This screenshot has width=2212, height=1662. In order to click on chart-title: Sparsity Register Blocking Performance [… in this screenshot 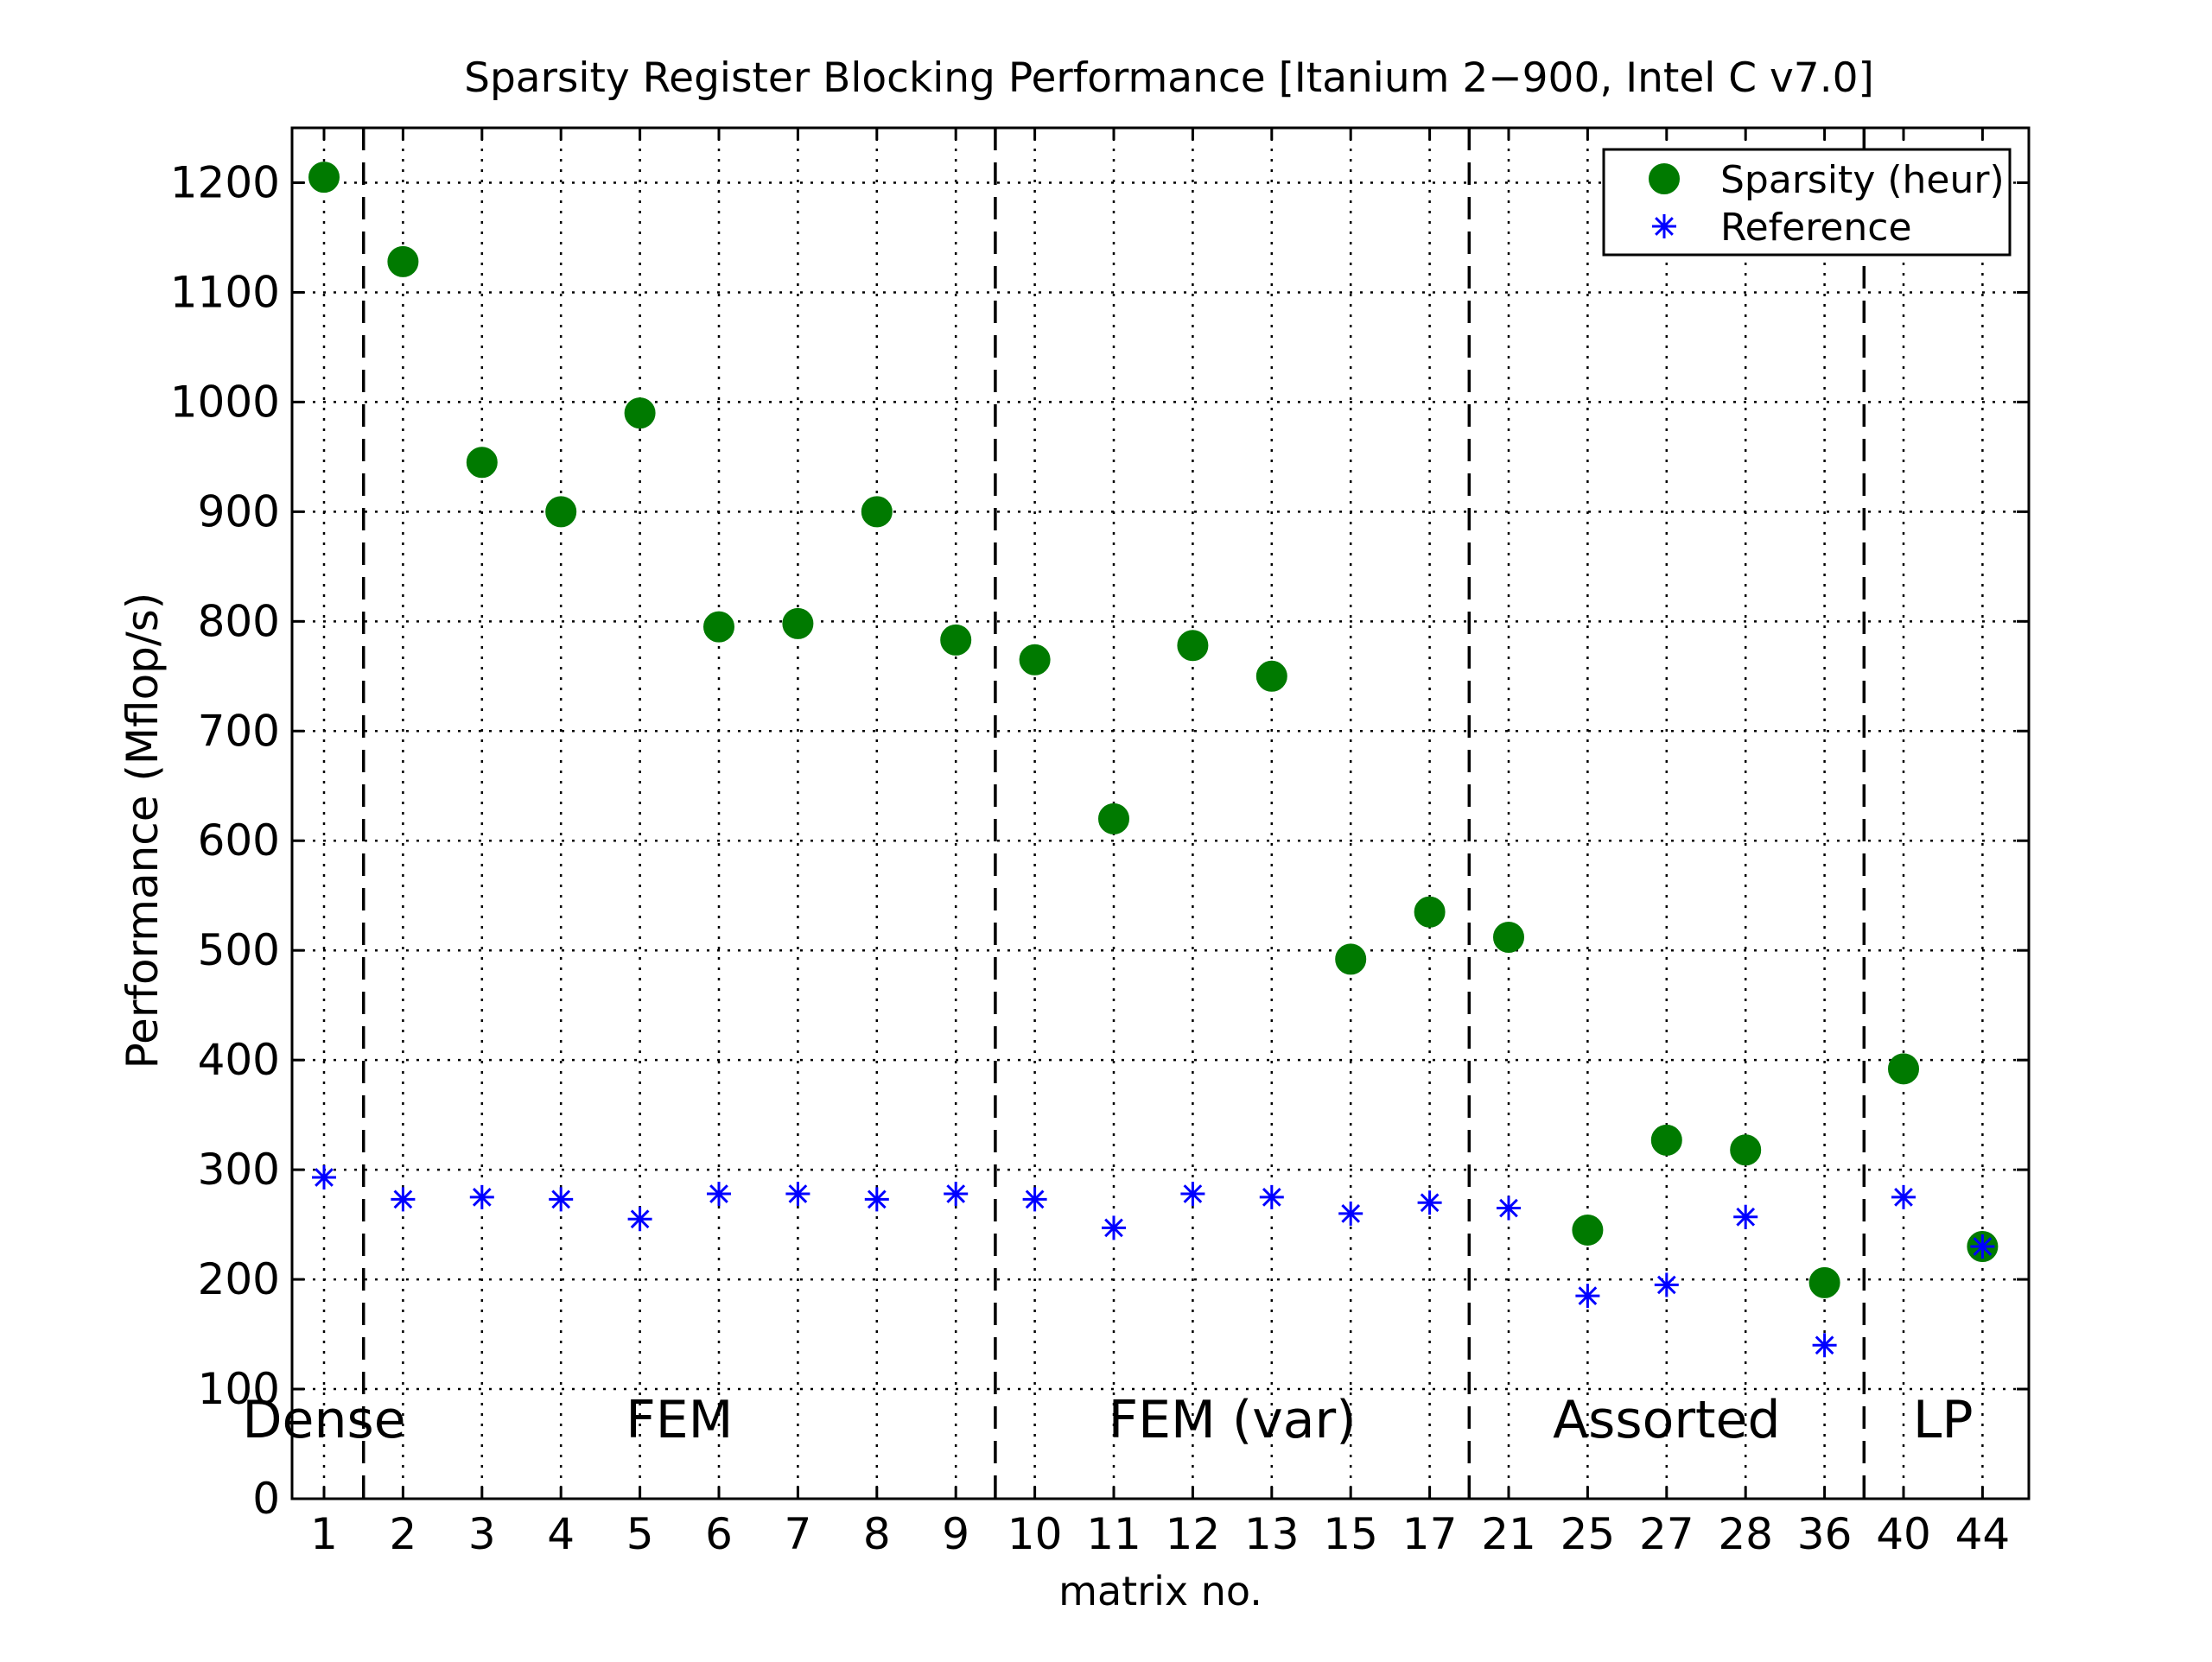, I will do `click(1169, 78)`.